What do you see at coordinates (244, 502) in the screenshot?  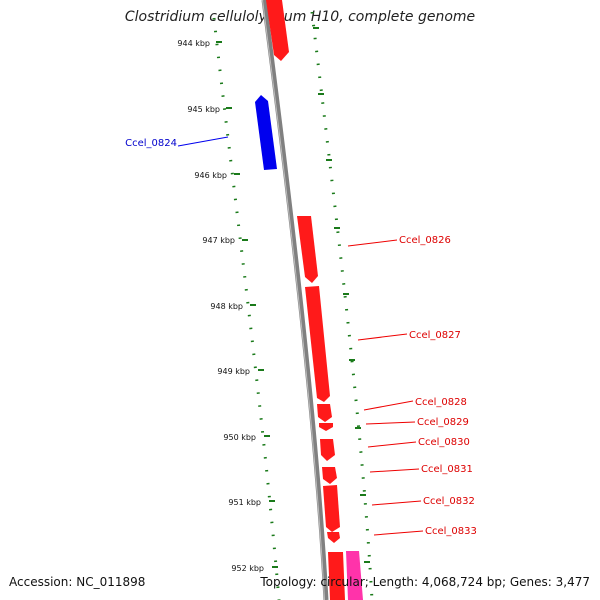 I see `tick-label-951: 951 kbp` at bounding box center [244, 502].